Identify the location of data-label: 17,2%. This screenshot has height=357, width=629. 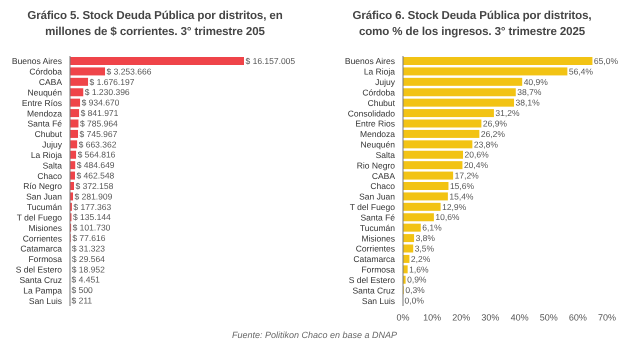
(467, 175).